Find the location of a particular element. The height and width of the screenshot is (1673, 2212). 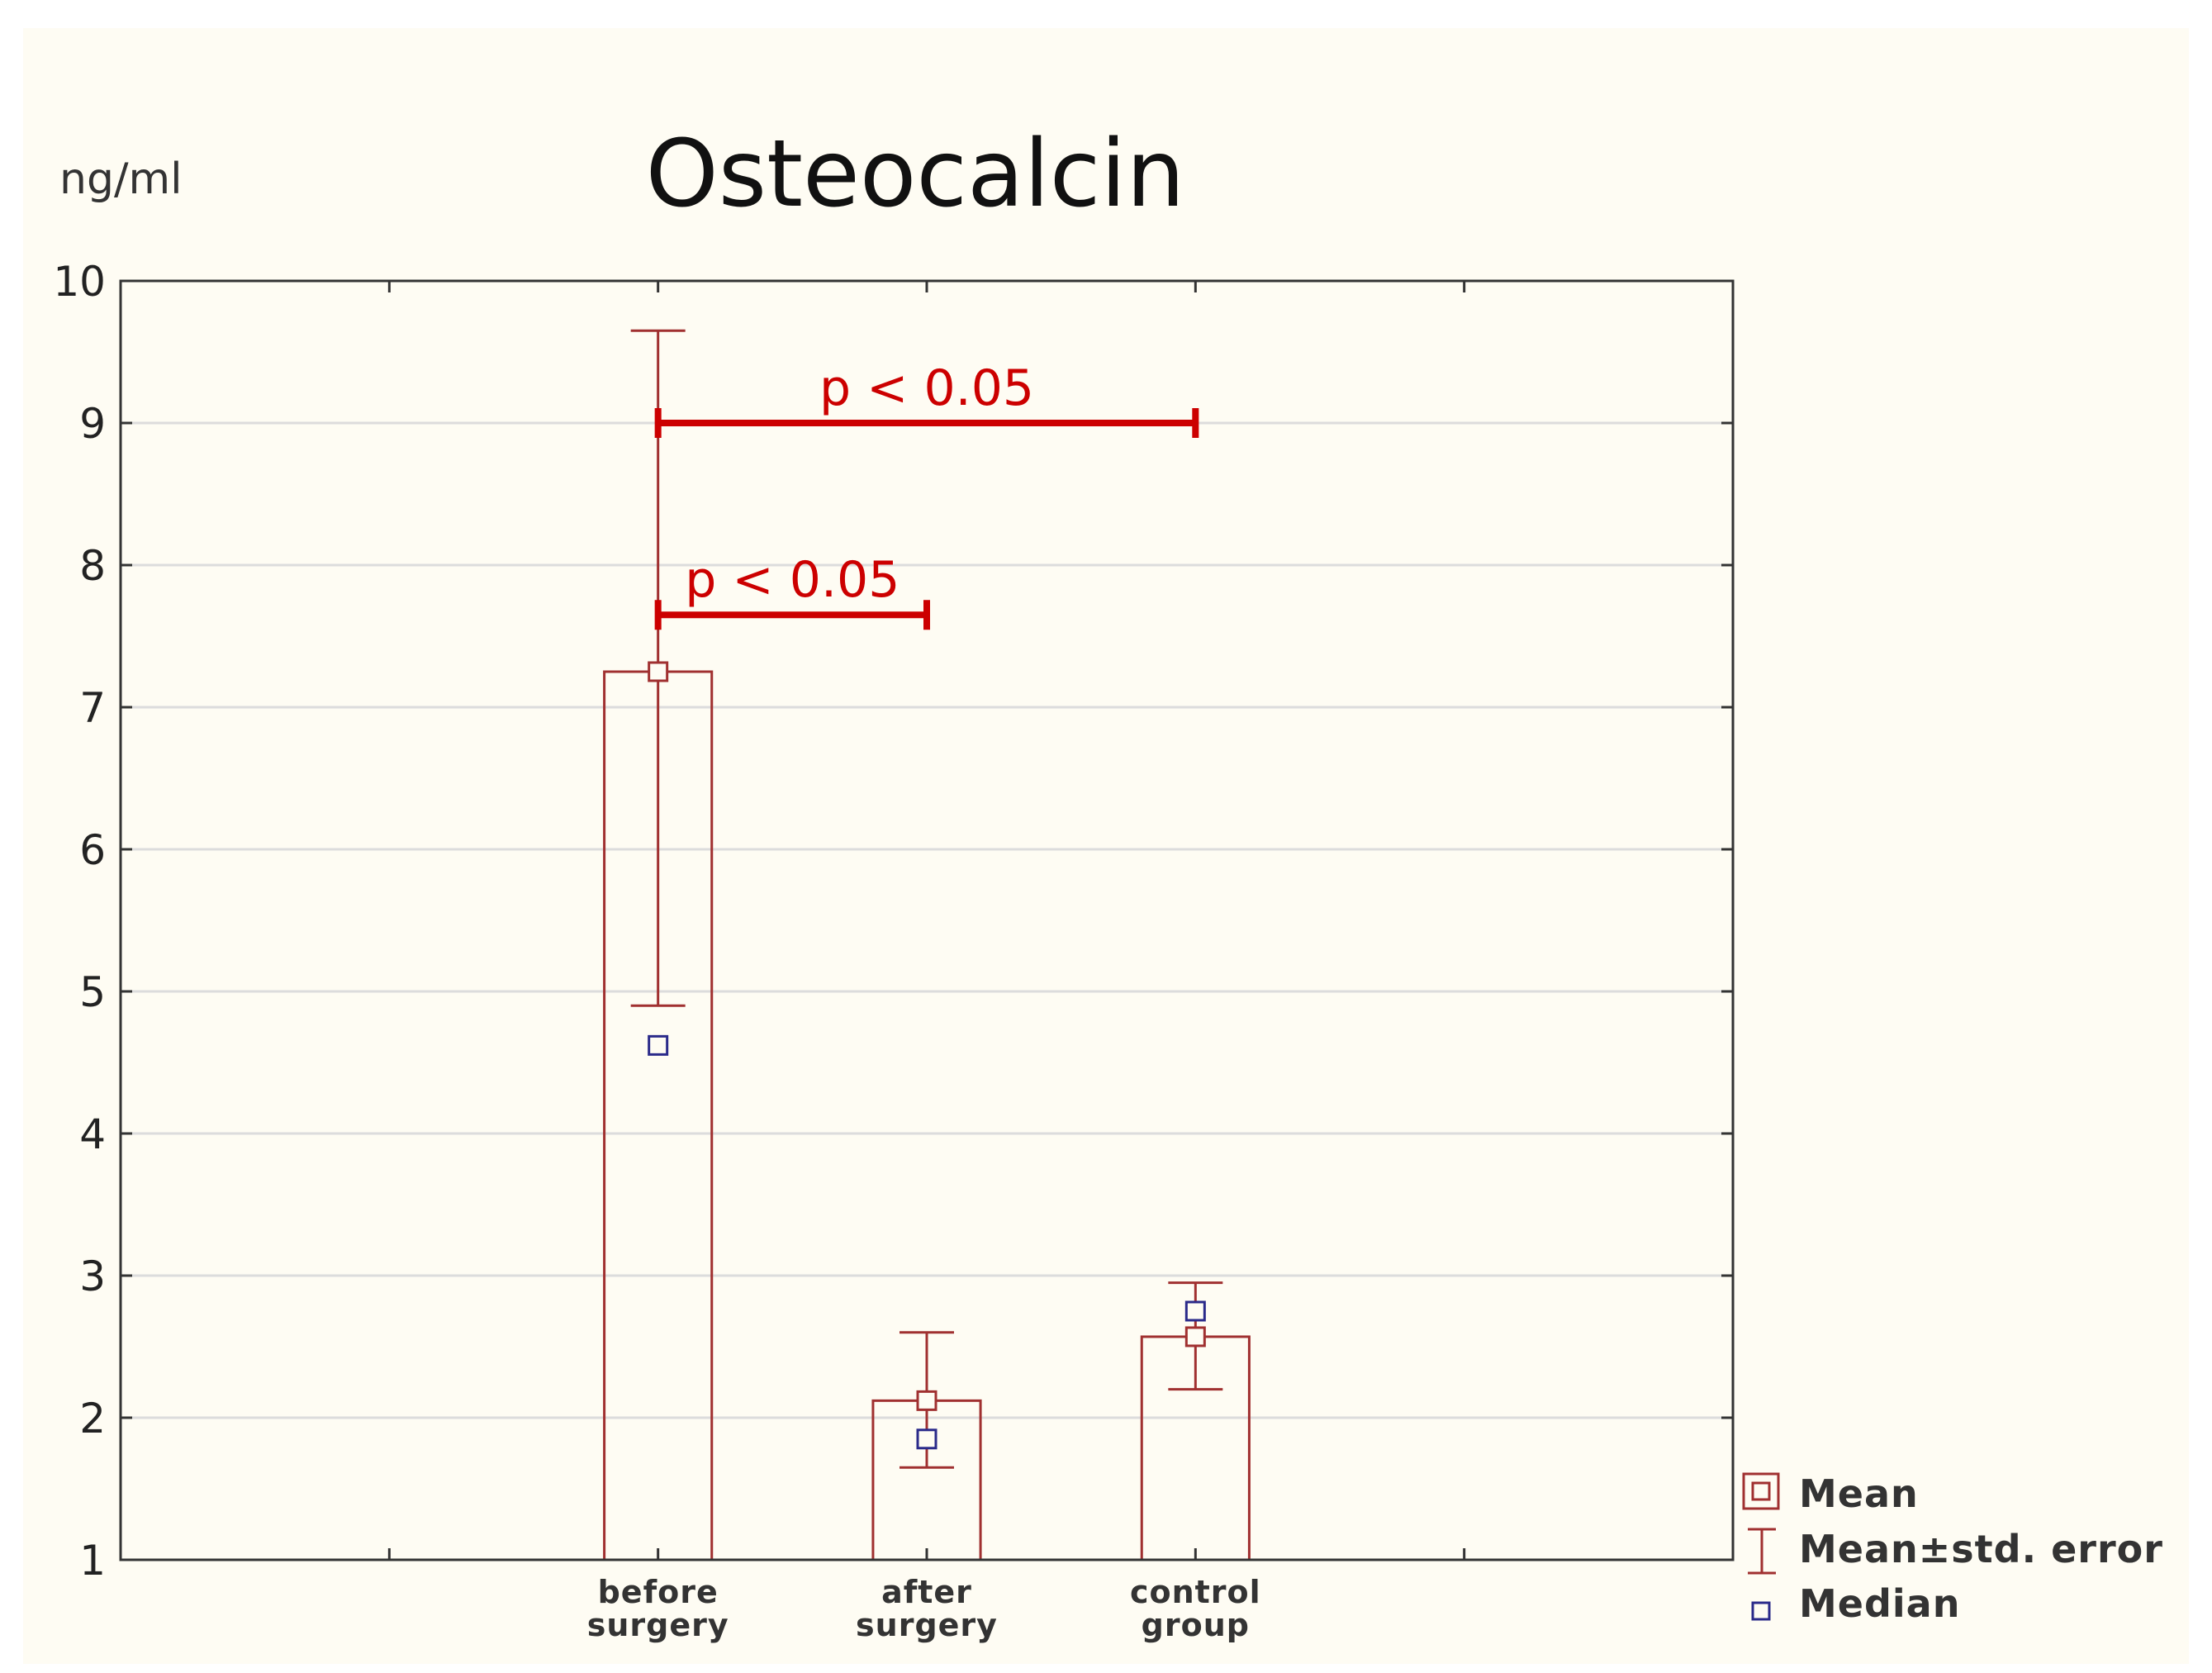

y-tick-label: 1 is located at coordinates (92, 1561).